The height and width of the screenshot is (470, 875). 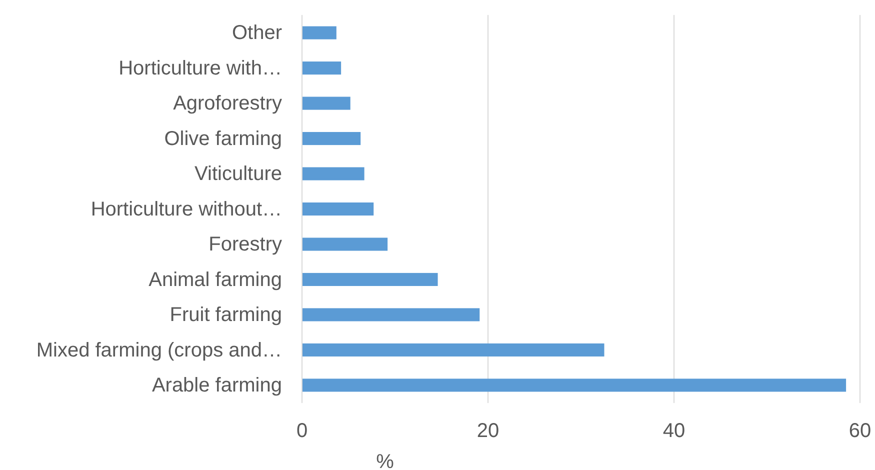 I want to click on y-tick-label: Other, so click(x=257, y=33).